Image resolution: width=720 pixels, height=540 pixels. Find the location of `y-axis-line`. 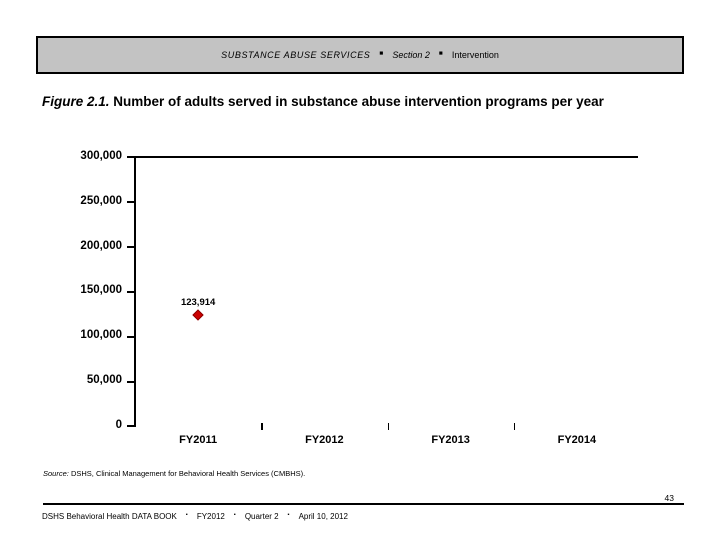

y-axis-line is located at coordinates (135, 291).